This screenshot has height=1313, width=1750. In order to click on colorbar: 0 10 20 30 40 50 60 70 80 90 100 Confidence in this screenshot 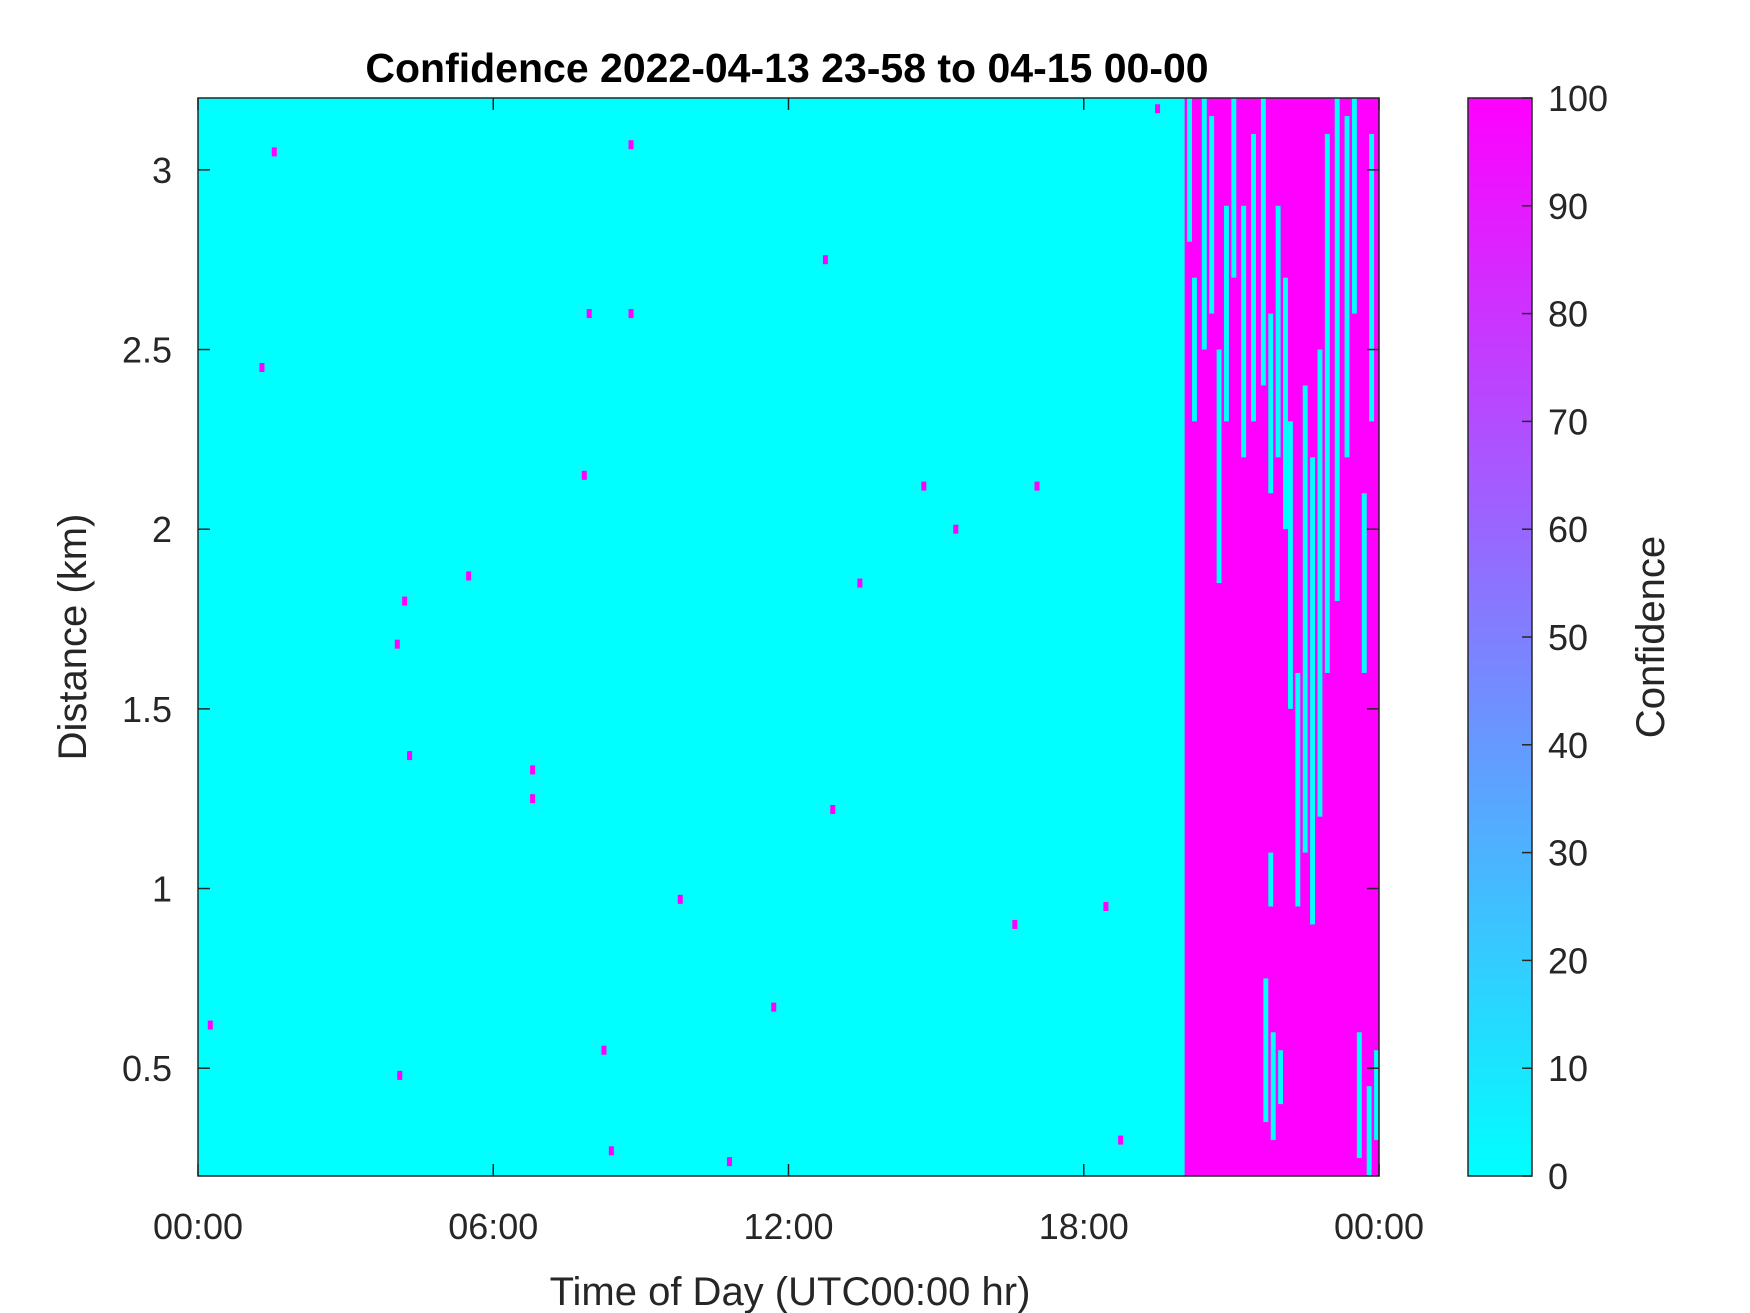, I will do `click(1570, 637)`.